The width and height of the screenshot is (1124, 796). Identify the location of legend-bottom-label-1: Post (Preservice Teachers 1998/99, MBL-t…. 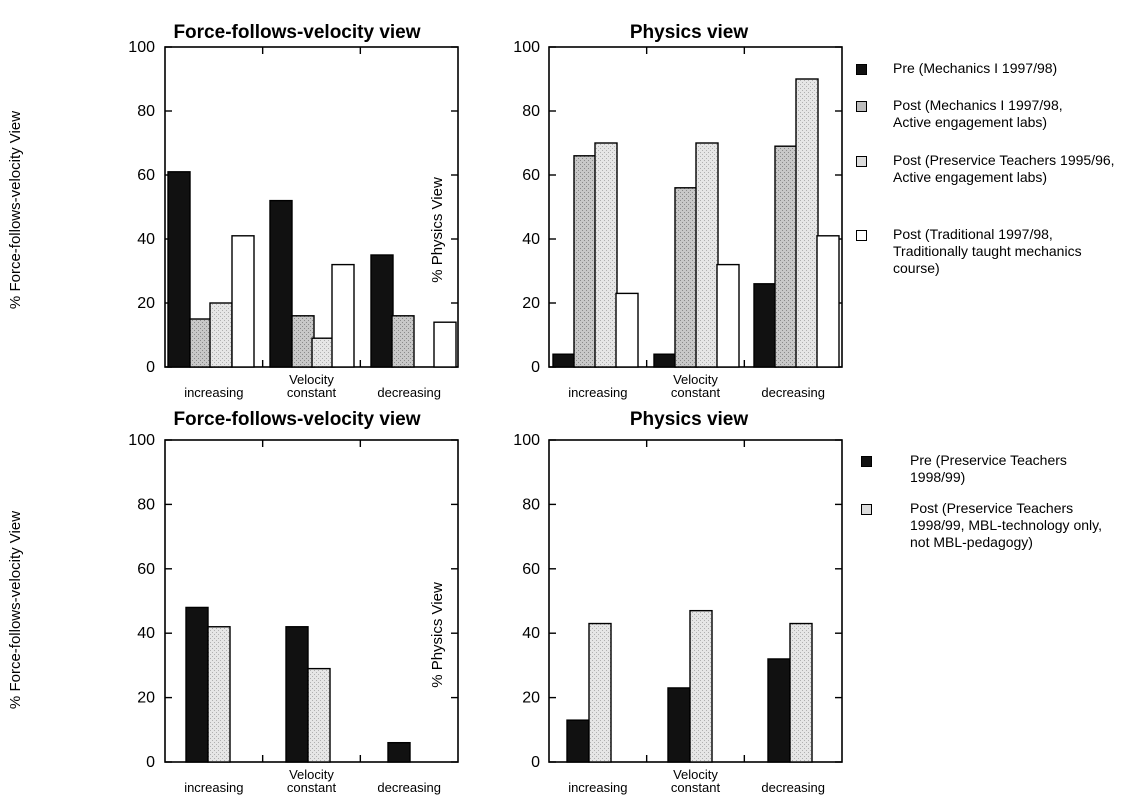
(1006, 525).